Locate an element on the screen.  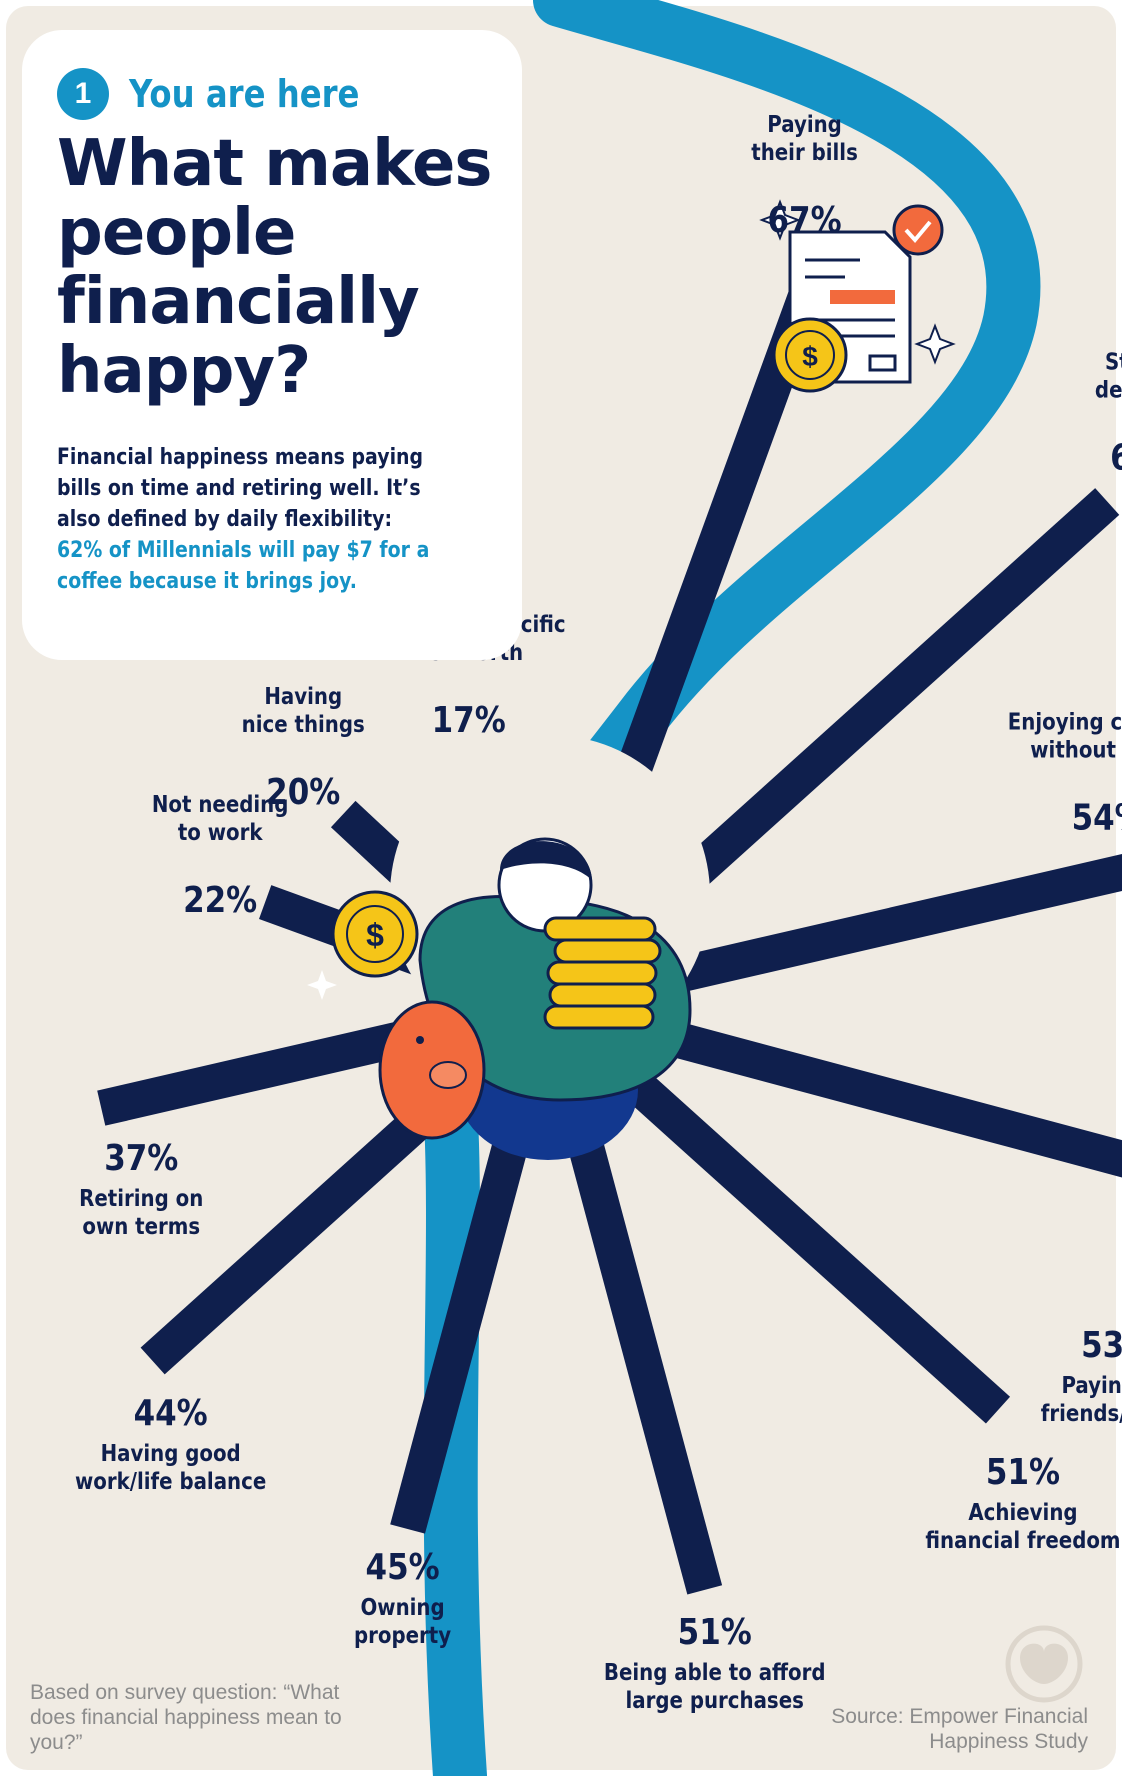
category-label-8: Having good is located at coordinates (171, 1454).